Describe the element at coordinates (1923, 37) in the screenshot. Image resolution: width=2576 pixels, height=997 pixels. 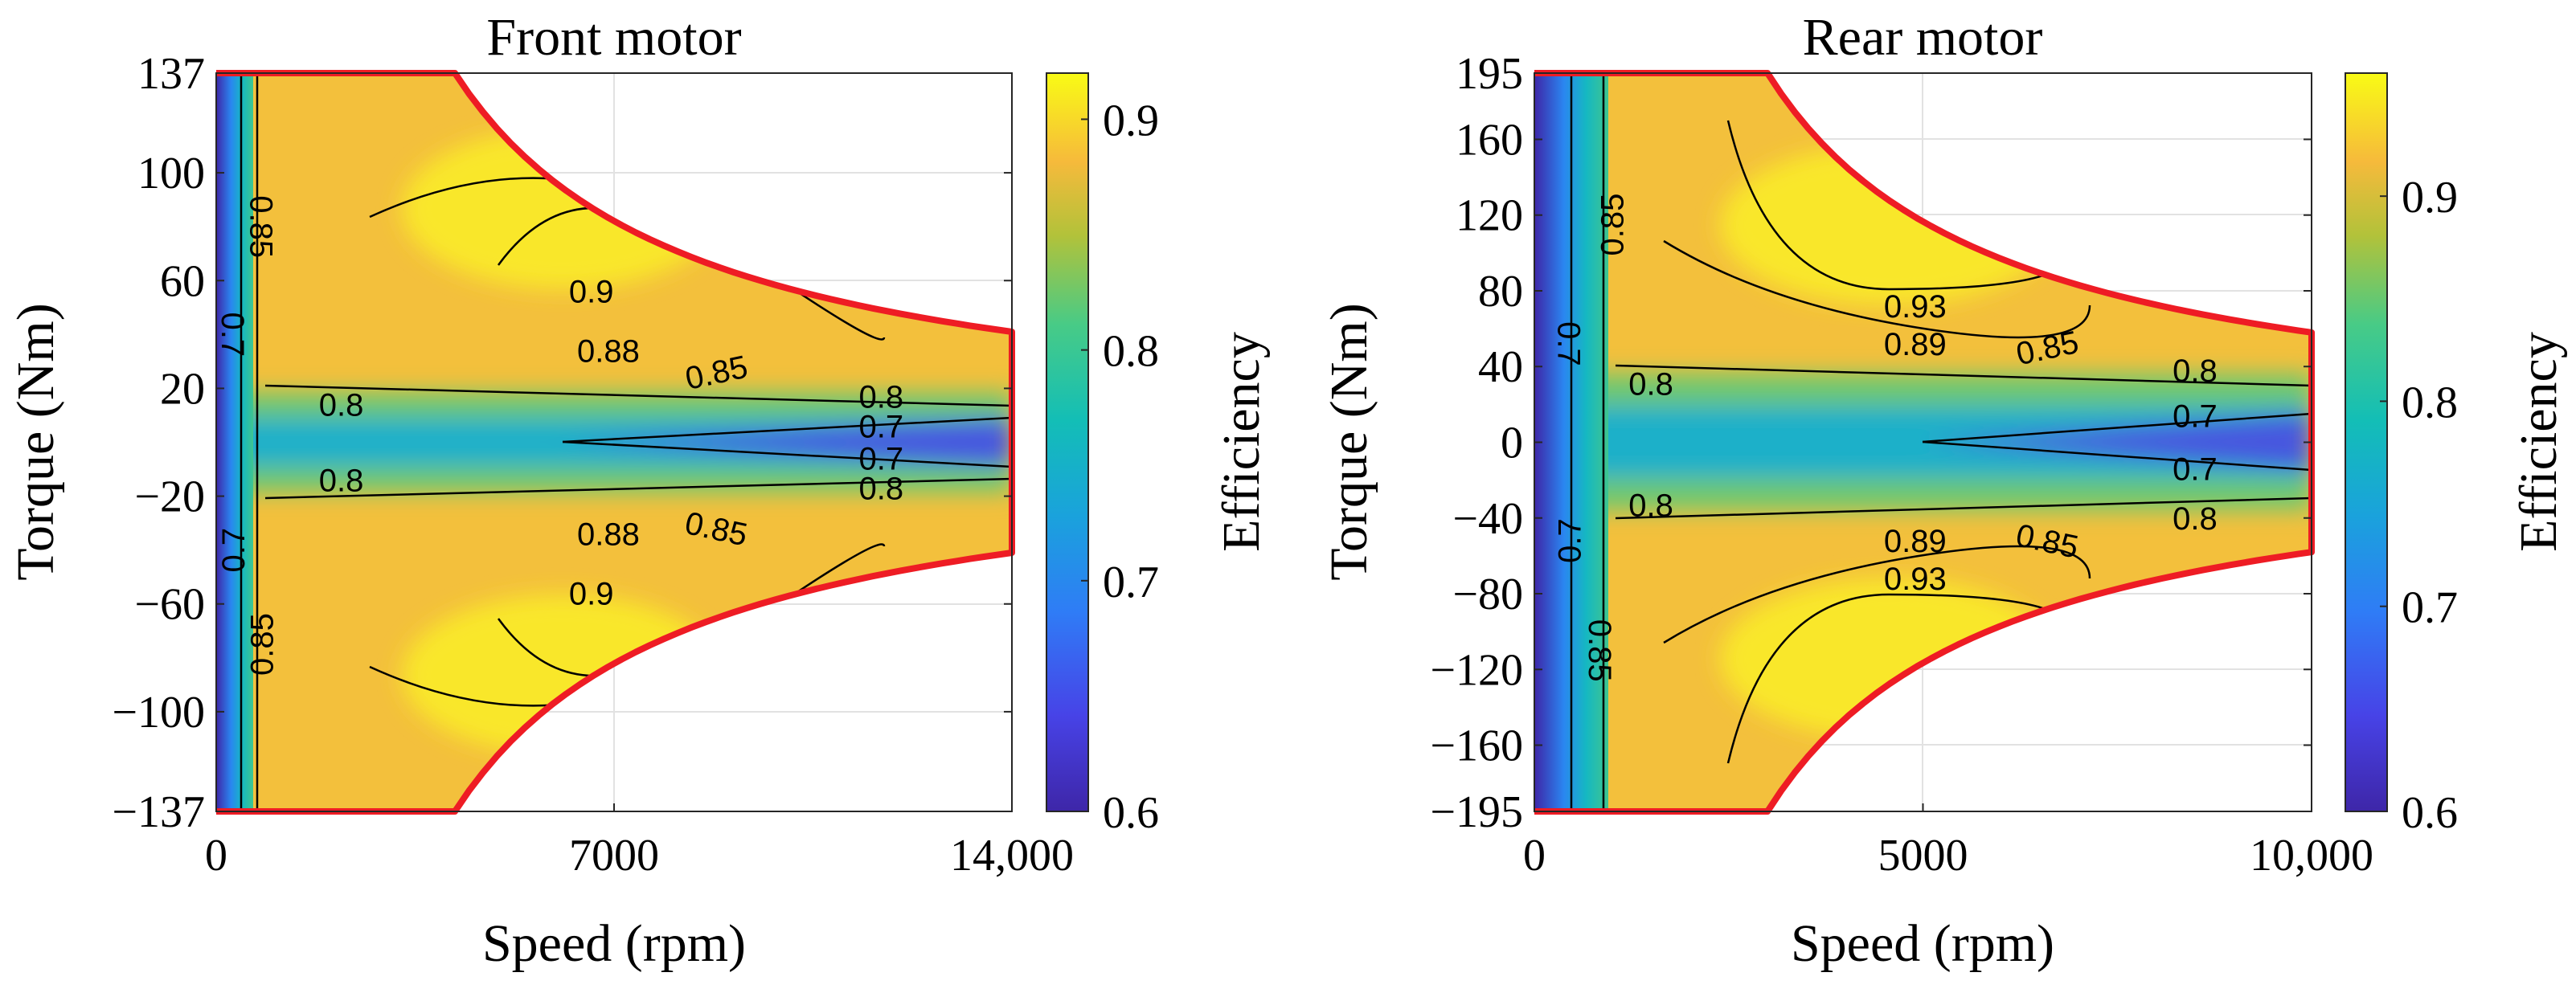
I see `rear-motor-title: Rear motor` at that location.